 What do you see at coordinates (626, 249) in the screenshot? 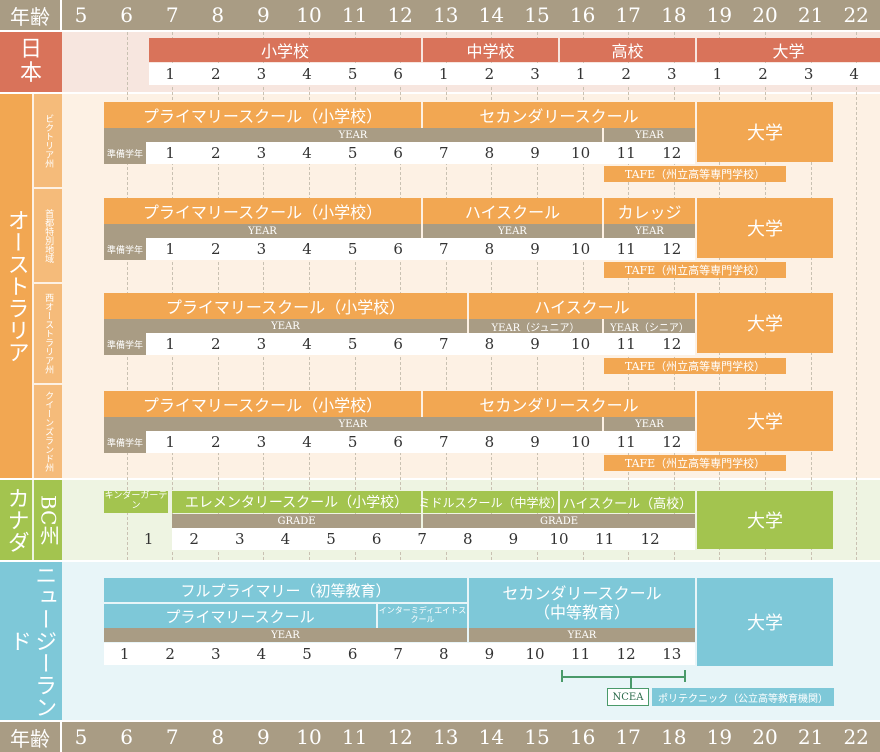
I see `act-year-11: 11` at bounding box center [626, 249].